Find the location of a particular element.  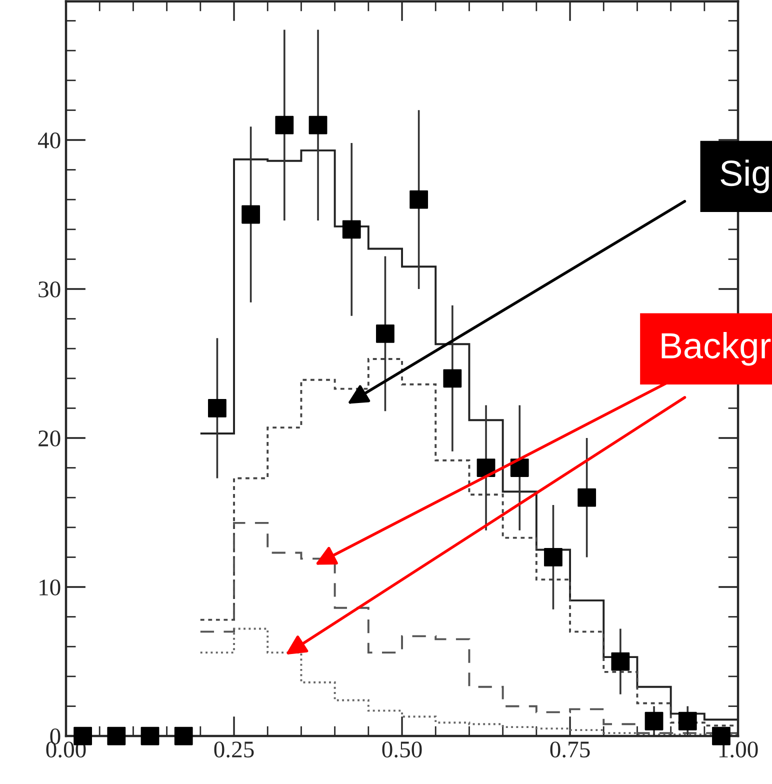

y-tick-label: 20 is located at coordinates (49, 438).